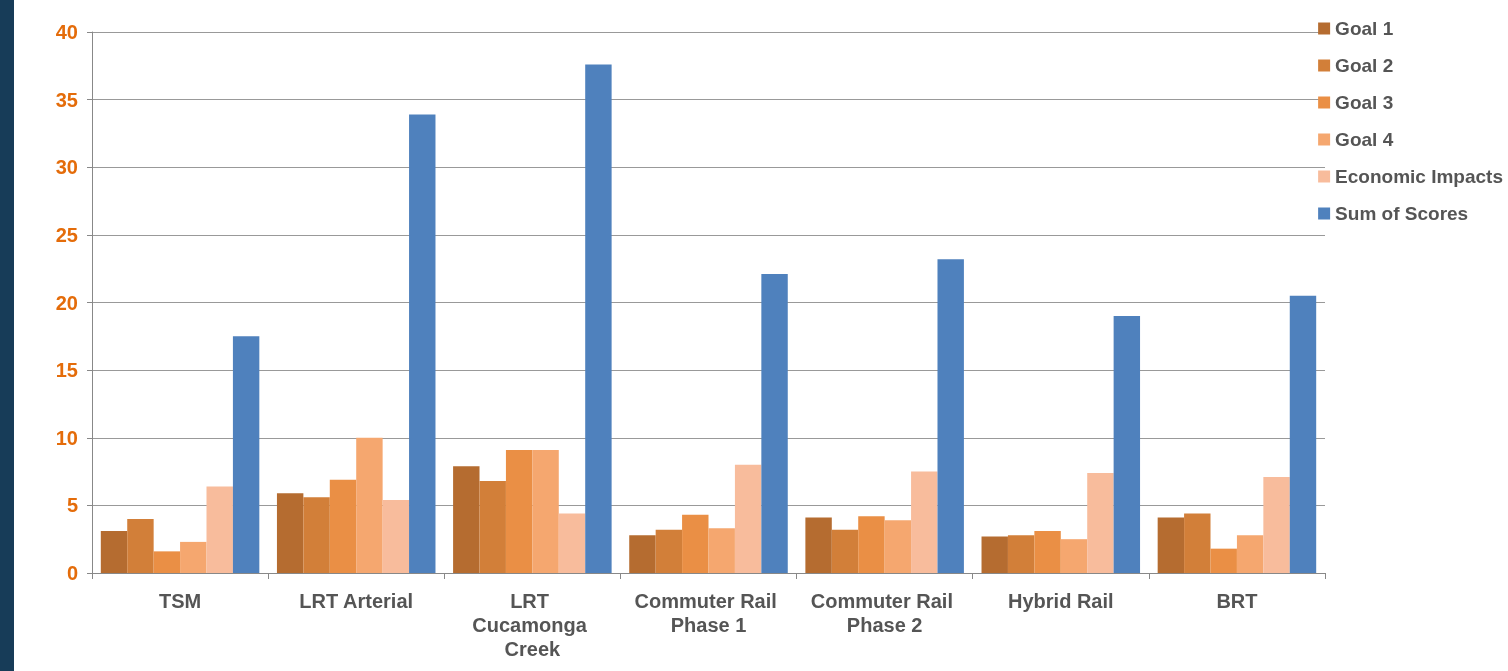 This screenshot has width=1508, height=671. I want to click on x-tick-label: TSM, so click(180, 601).